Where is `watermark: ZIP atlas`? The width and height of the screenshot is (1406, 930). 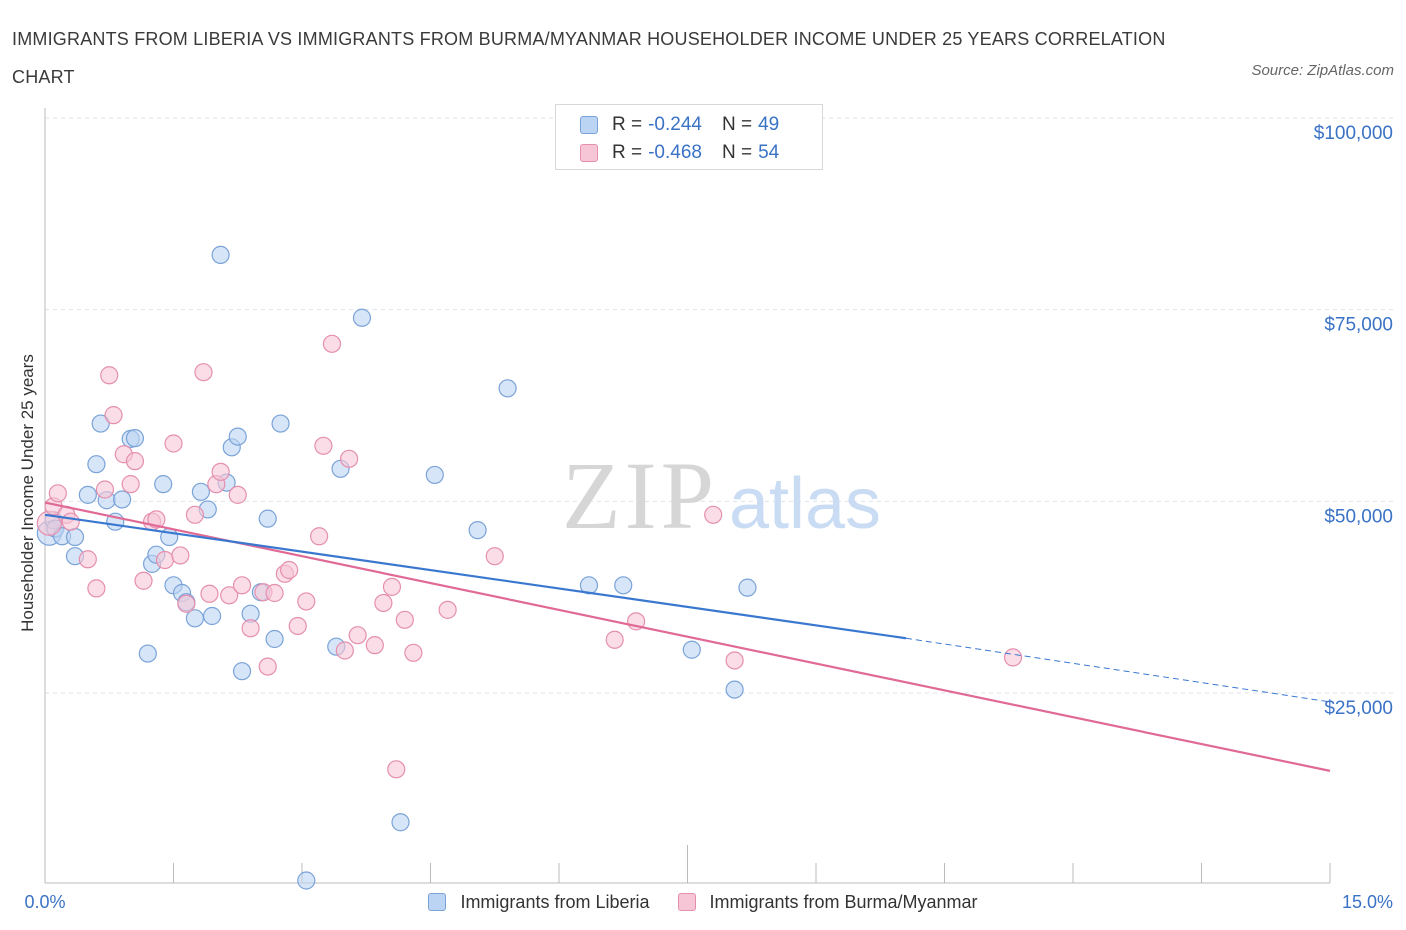 watermark: ZIP atlas is located at coordinates (721, 495).